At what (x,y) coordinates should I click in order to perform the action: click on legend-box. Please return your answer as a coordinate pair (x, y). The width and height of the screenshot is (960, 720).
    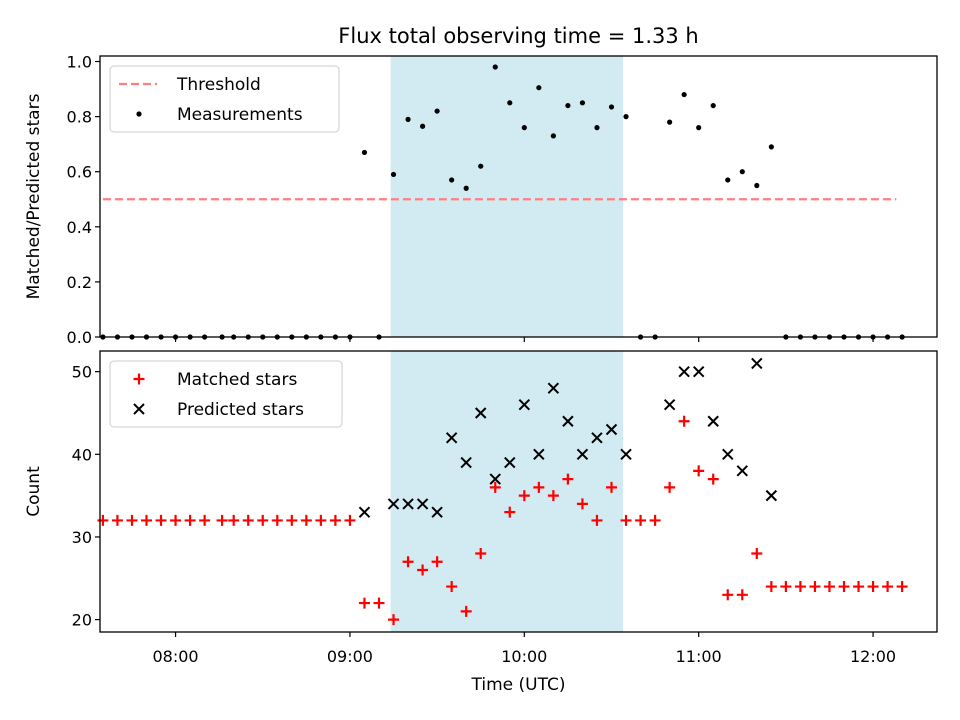
    Looking at the image, I should click on (226, 394).